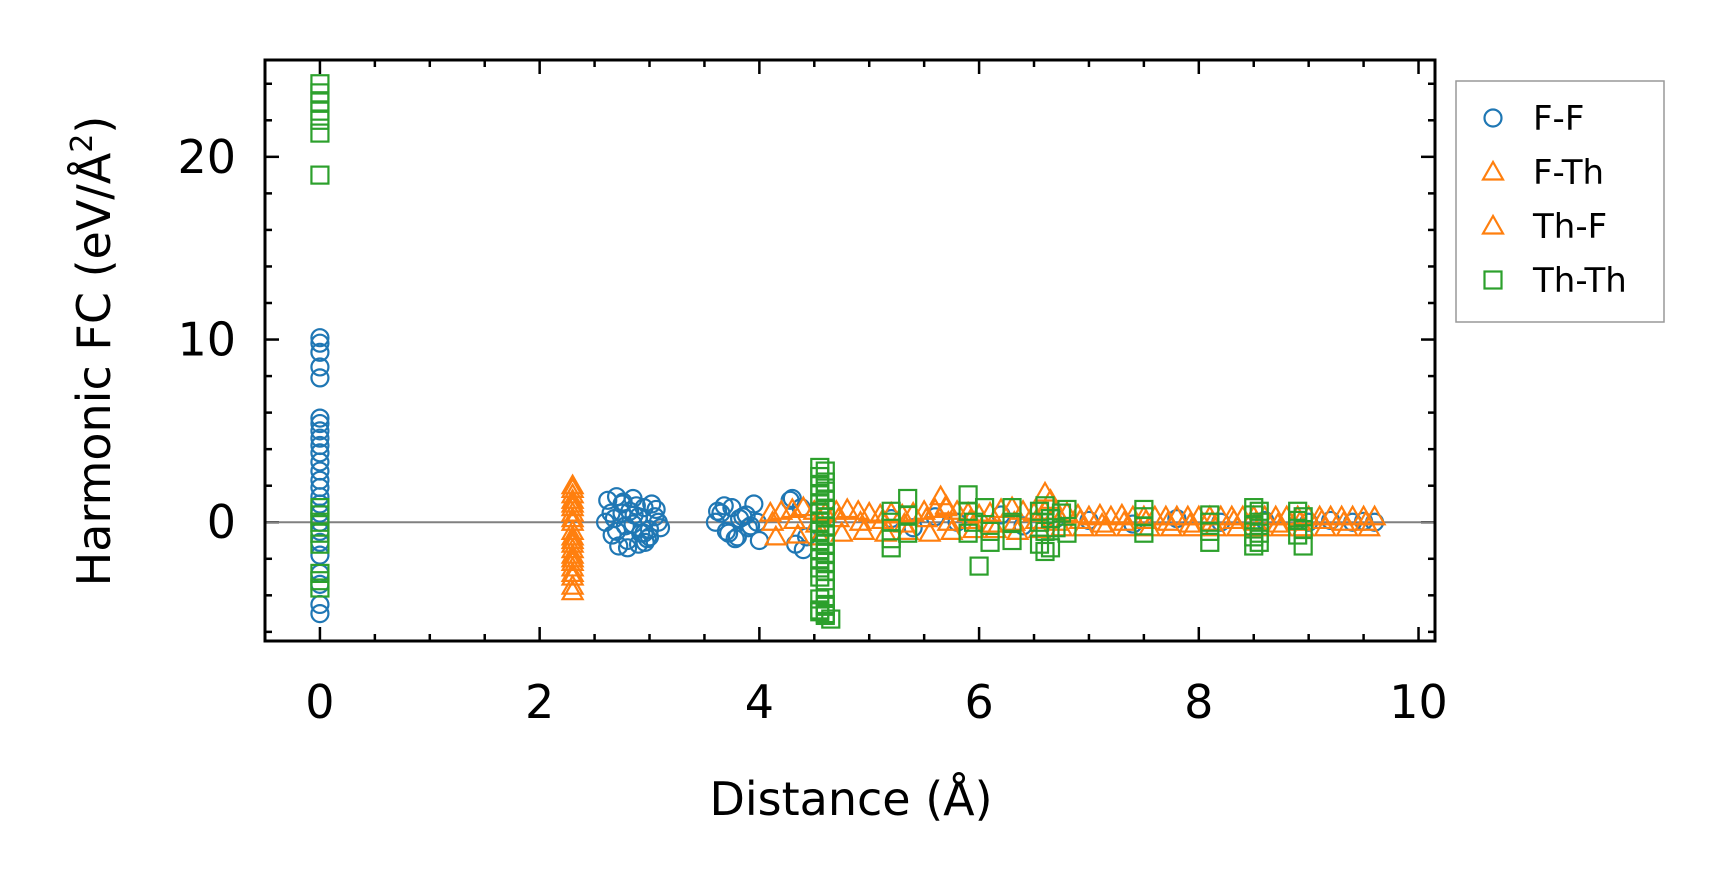  What do you see at coordinates (1198, 702) in the screenshot?
I see `x-tick-label: 8` at bounding box center [1198, 702].